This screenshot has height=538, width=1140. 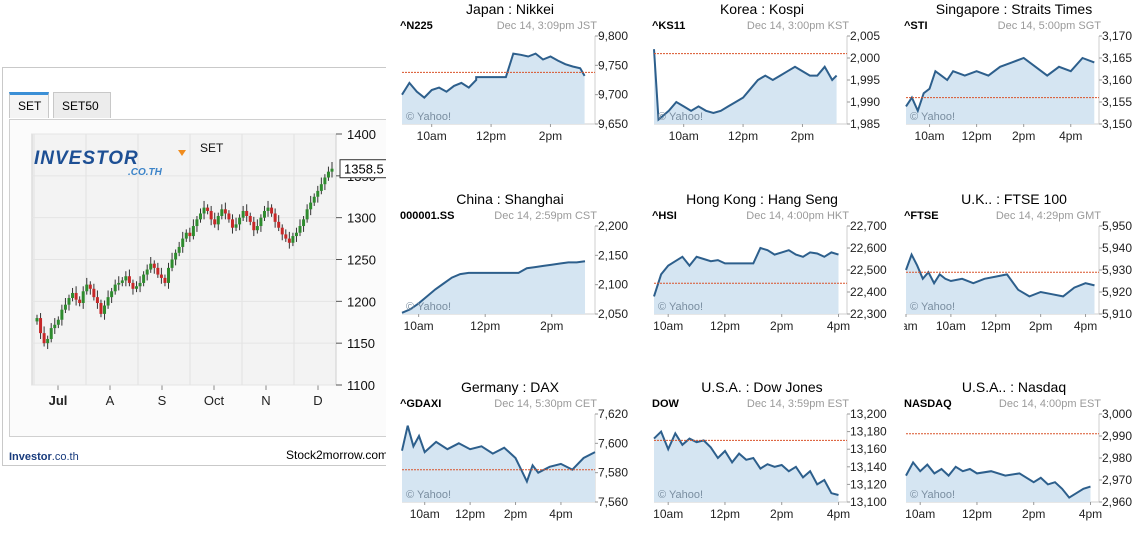 What do you see at coordinates (361, 385) in the screenshot?
I see `y-tick-label: 1100` at bounding box center [361, 385].